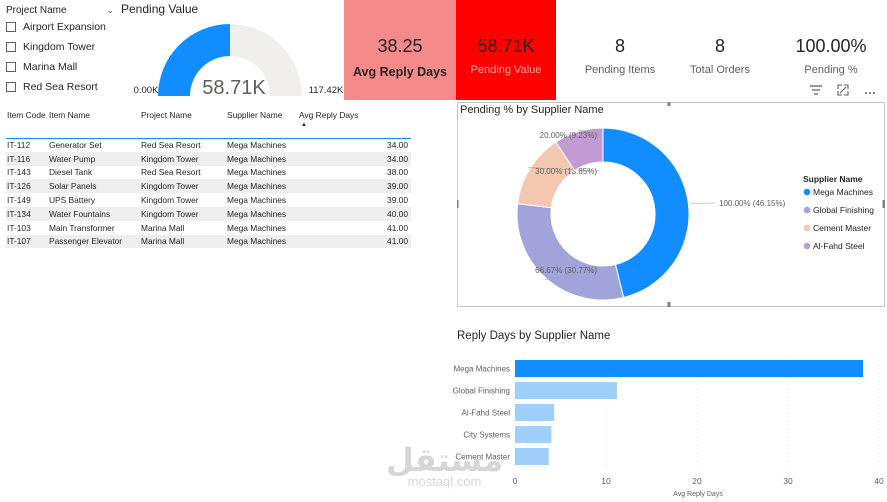  I want to click on column-header-label: Avg Reply Days, so click(329, 115).